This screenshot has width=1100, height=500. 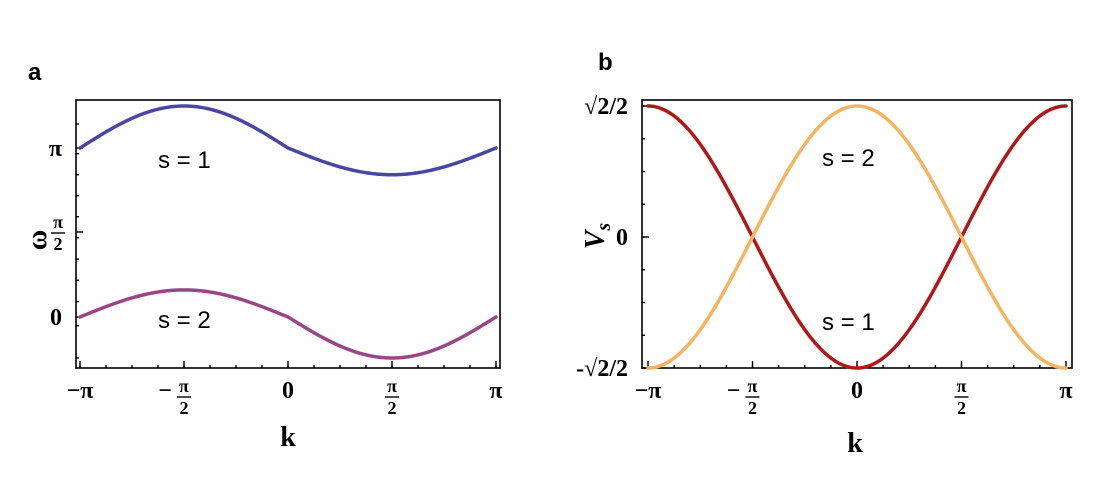 What do you see at coordinates (35, 72) in the screenshot?
I see `panel-a-label: a` at bounding box center [35, 72].